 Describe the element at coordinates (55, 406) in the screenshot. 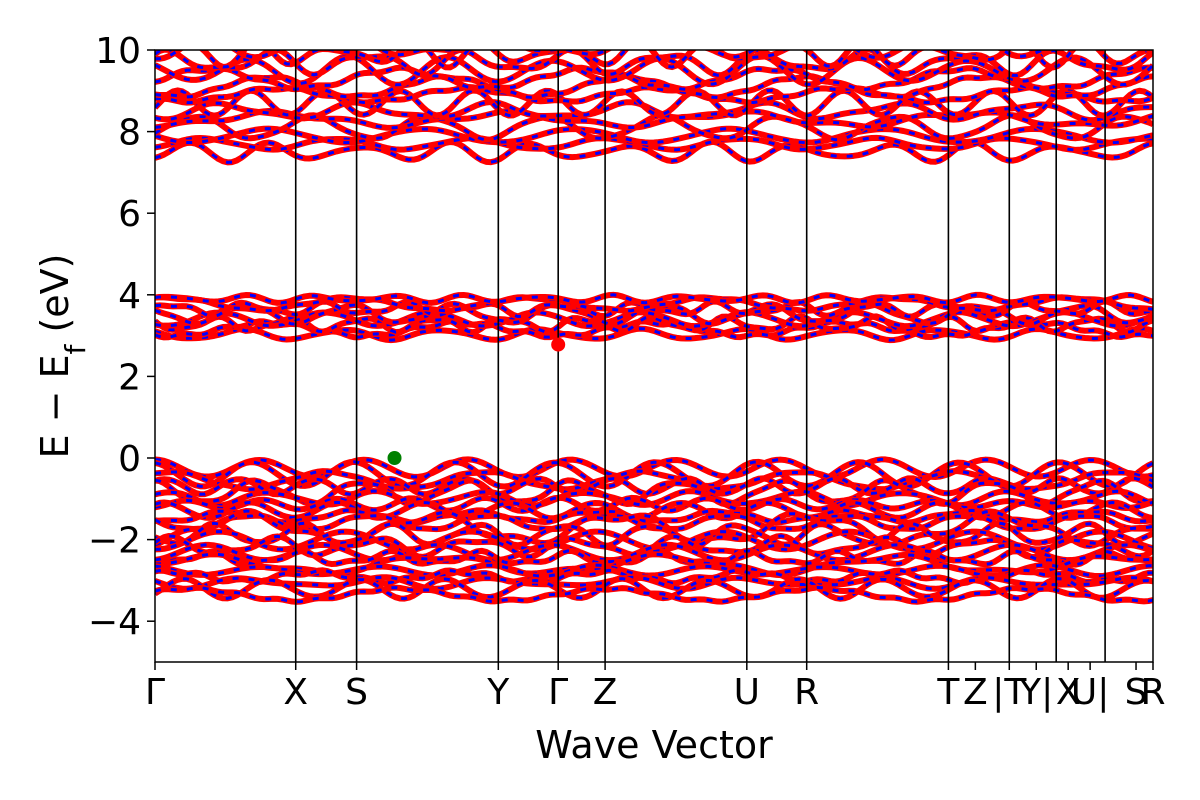

I see `y-axis-label-main: E − E` at that location.